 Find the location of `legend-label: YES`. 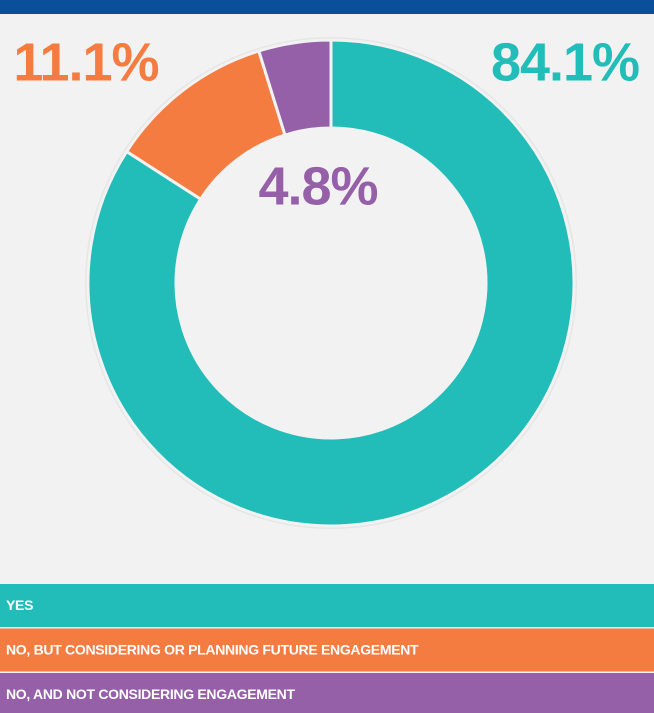

legend-label: YES is located at coordinates (19, 605).